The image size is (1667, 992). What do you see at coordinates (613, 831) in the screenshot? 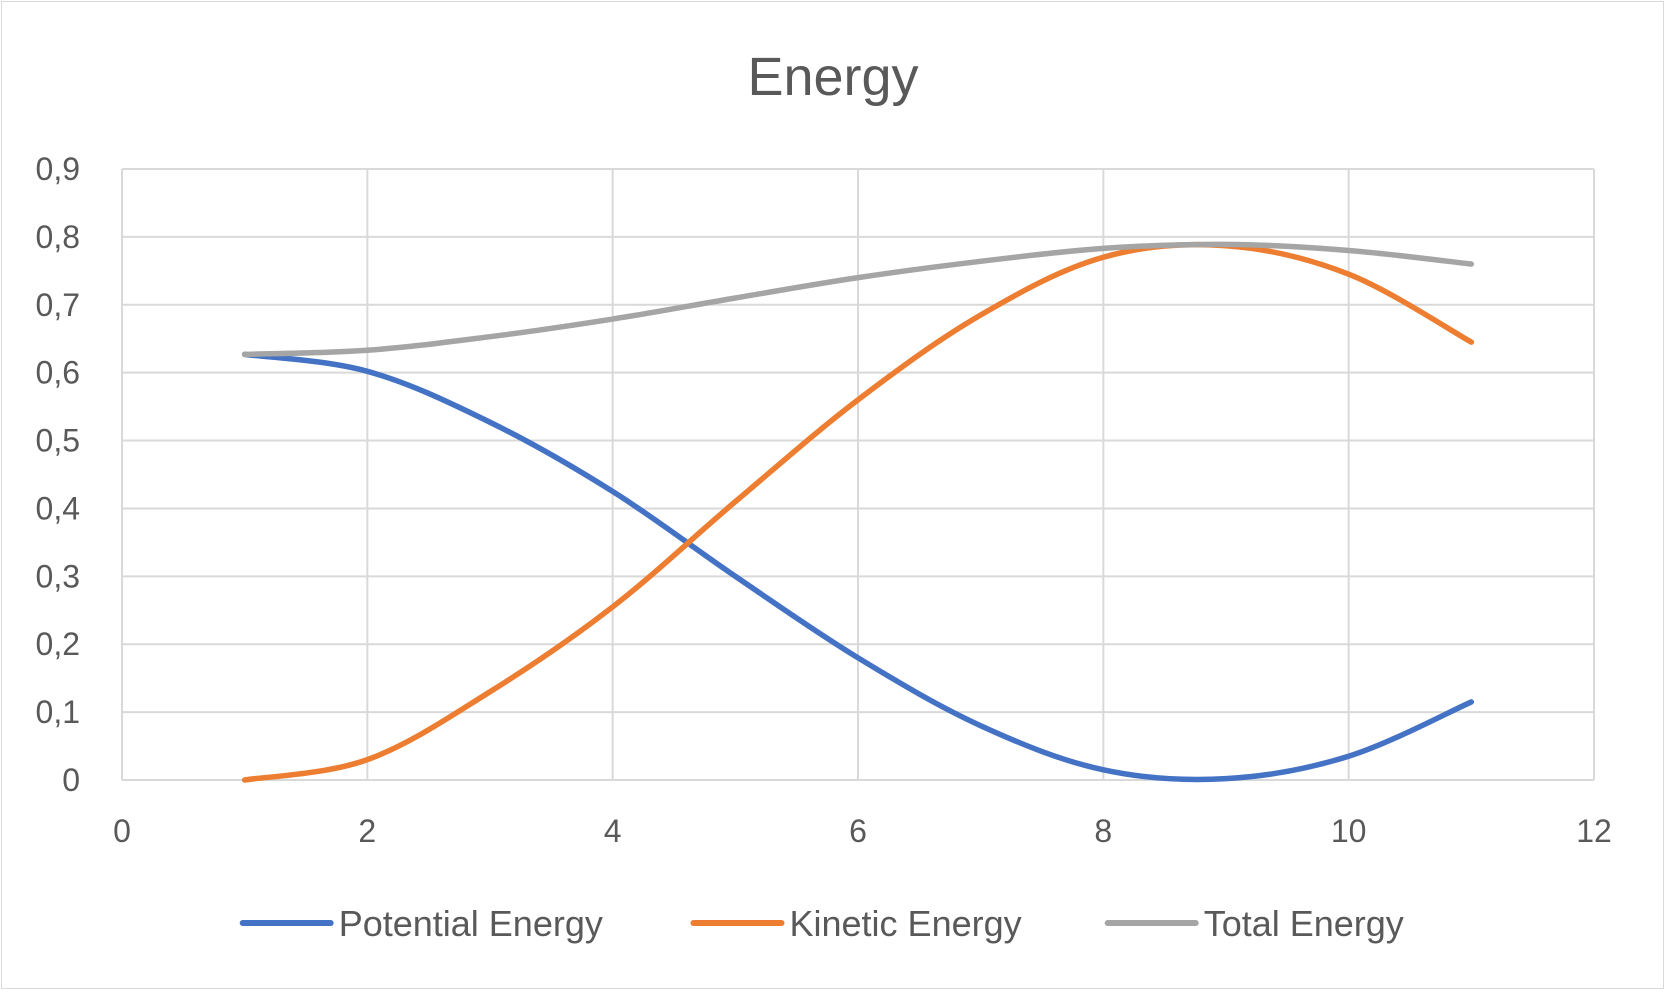
I see `x-tick-label: 4` at bounding box center [613, 831].